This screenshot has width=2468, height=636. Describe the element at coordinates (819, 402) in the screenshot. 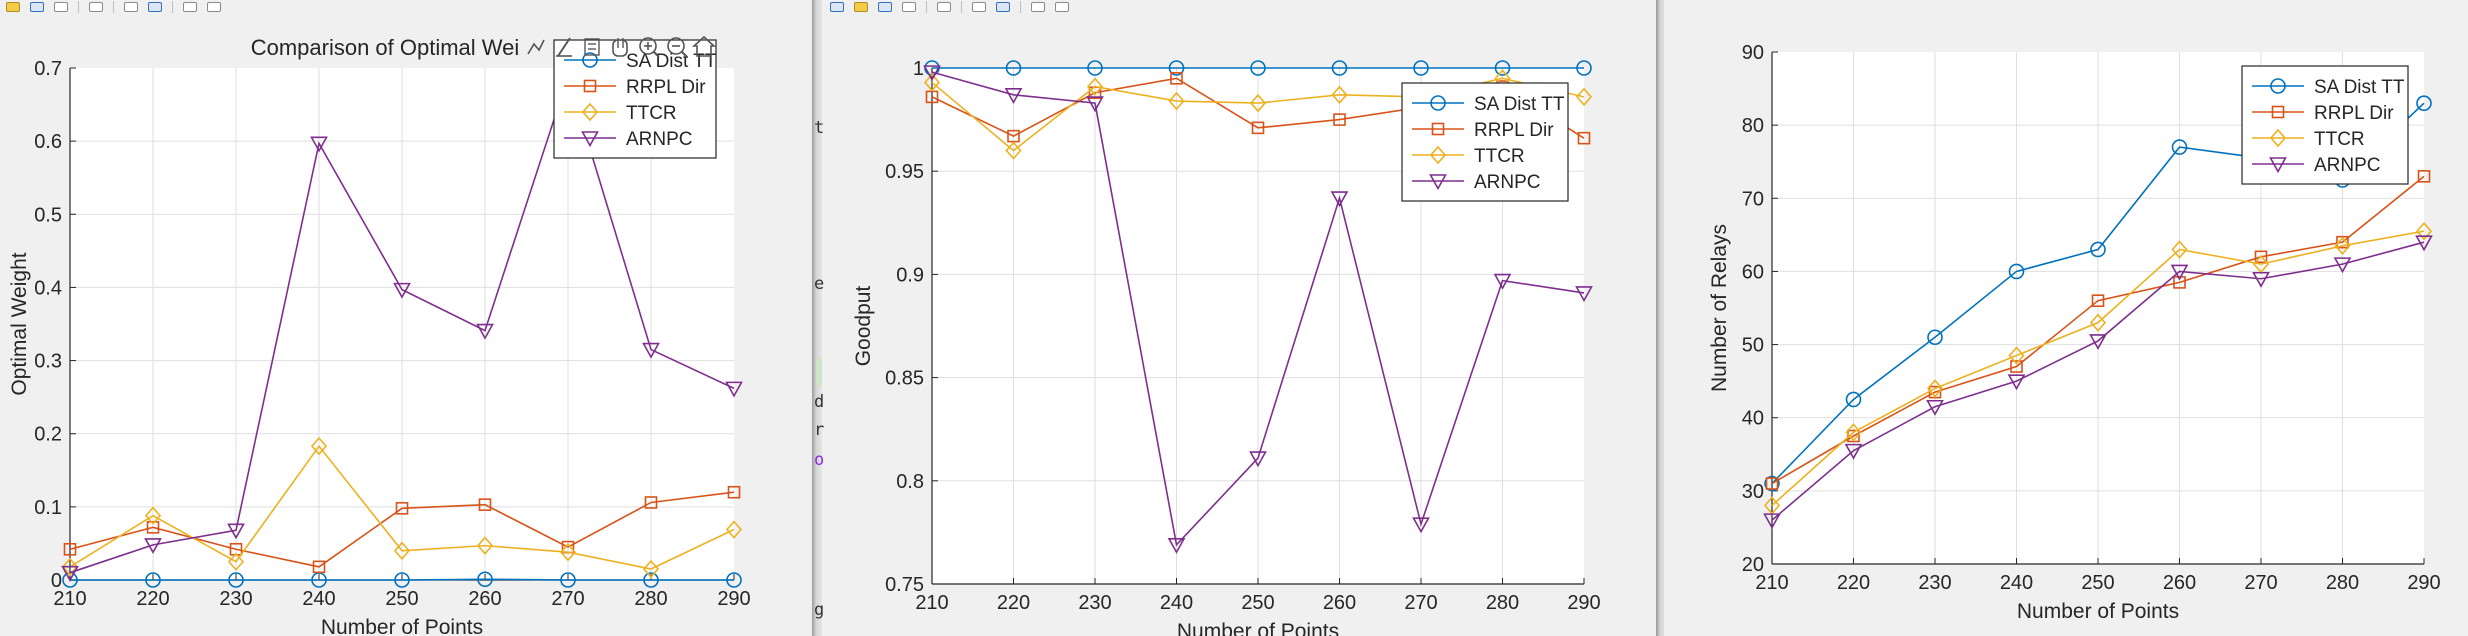

I see `background-text: d` at that location.